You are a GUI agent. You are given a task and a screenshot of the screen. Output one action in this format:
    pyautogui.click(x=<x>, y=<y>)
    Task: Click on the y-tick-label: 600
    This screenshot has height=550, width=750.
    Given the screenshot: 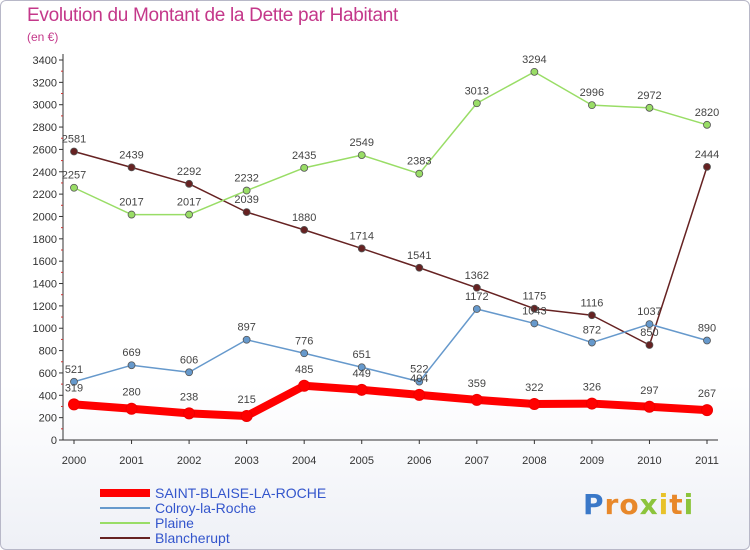 What is the action you would take?
    pyautogui.click(x=48, y=374)
    